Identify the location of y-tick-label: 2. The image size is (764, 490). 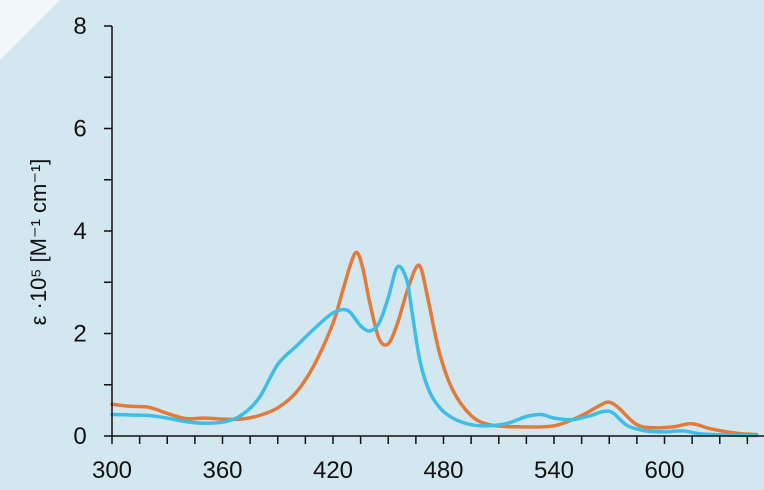
(79, 334).